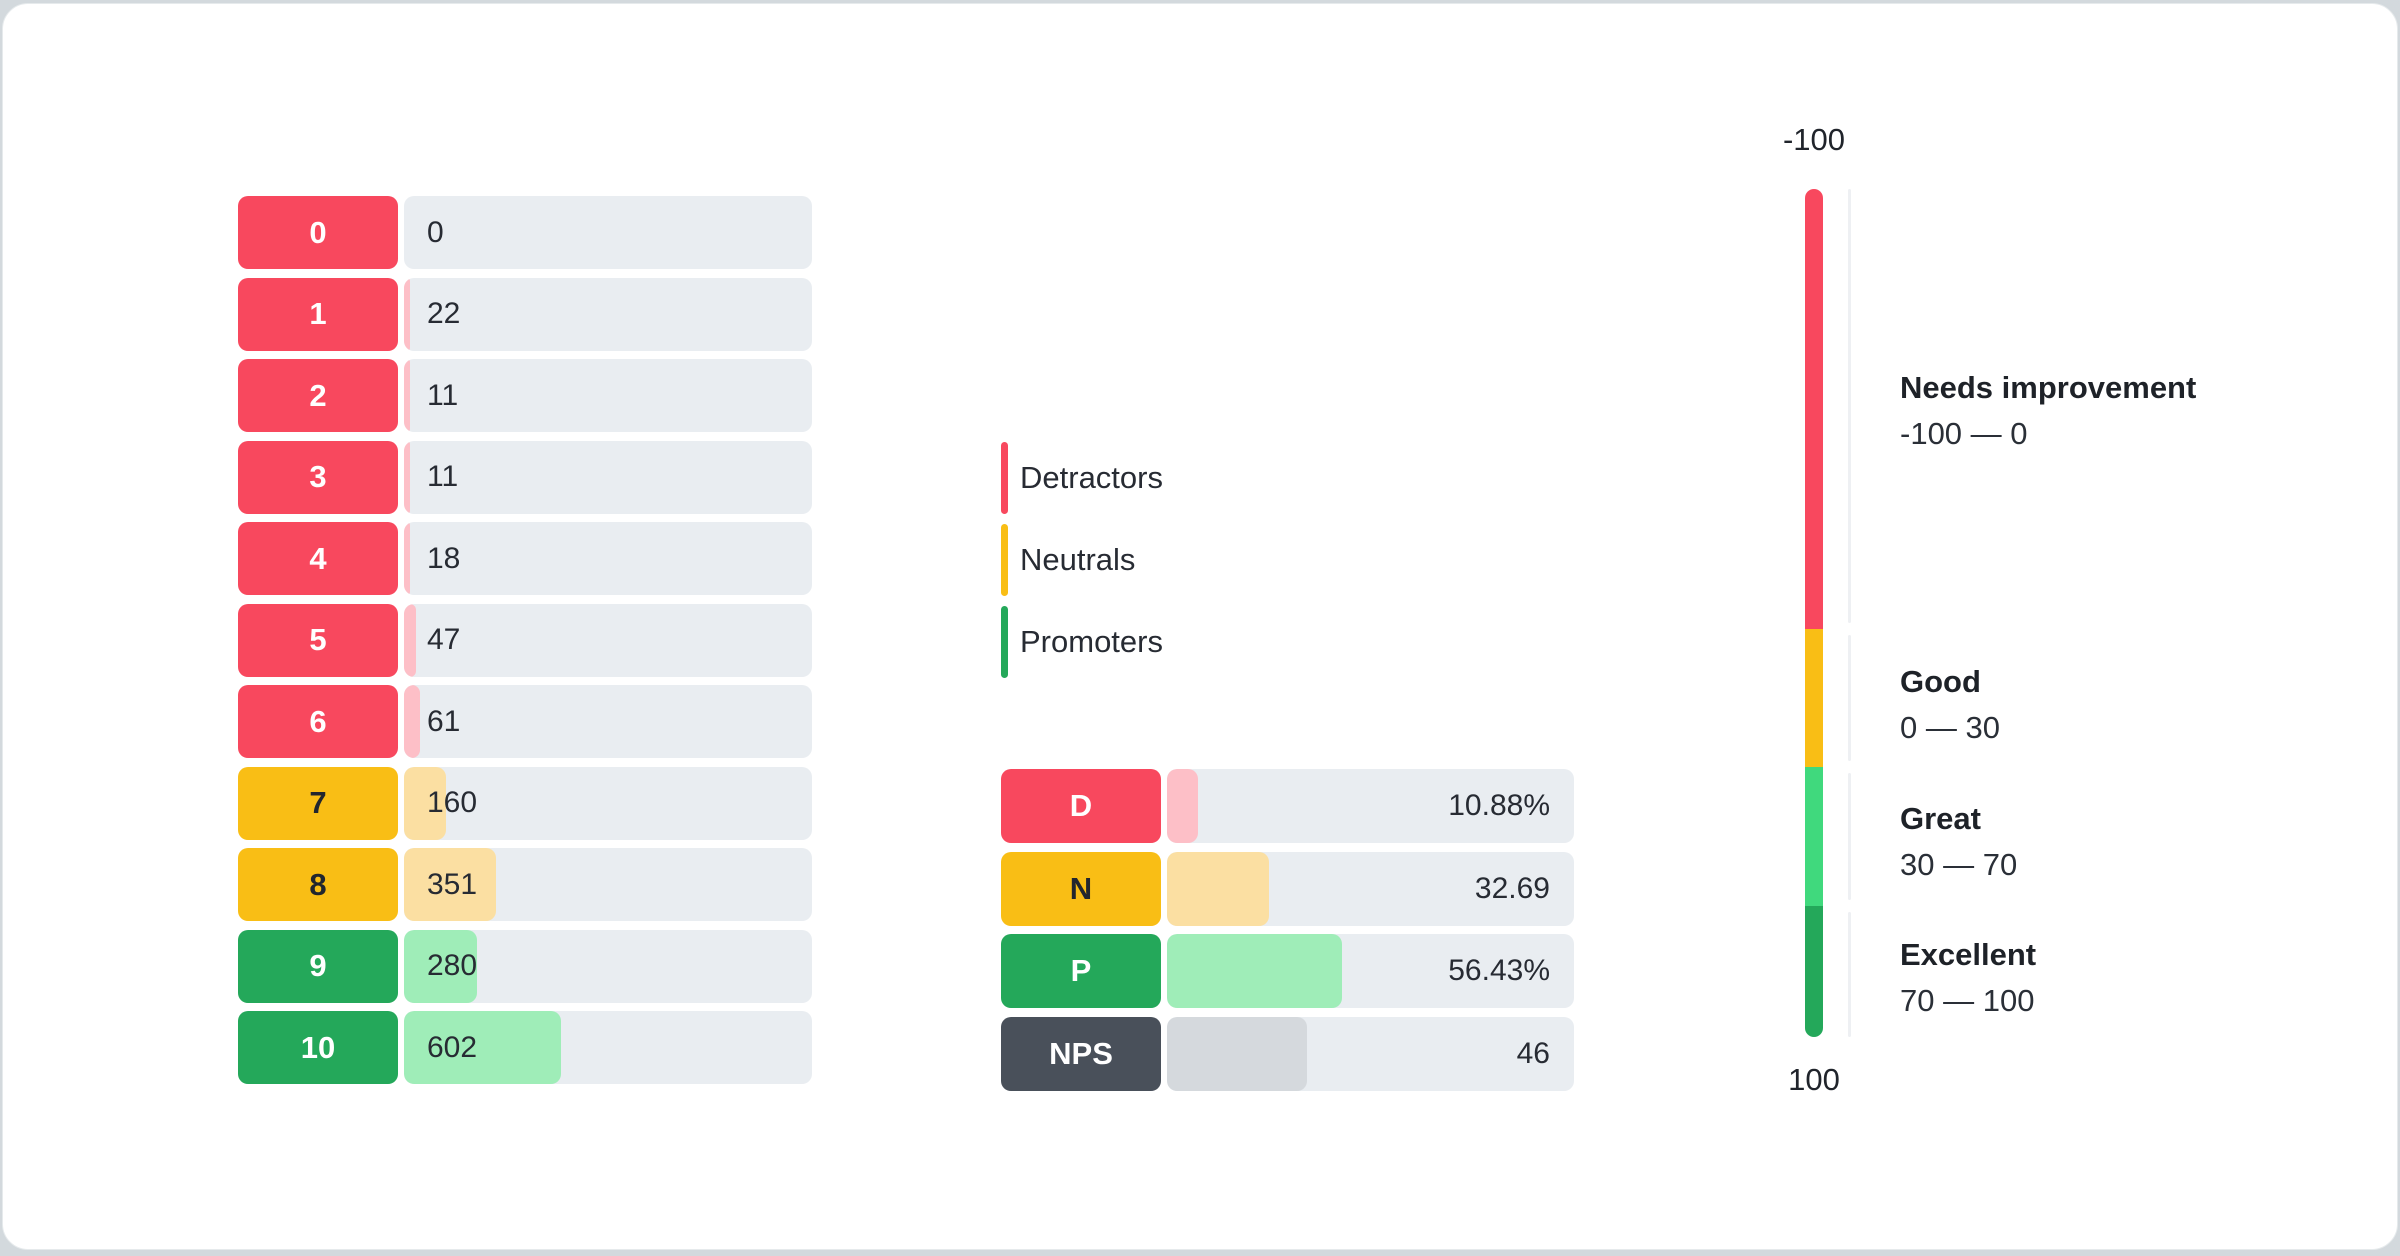  What do you see at coordinates (608, 314) in the screenshot?
I see `score-1-track: 22` at bounding box center [608, 314].